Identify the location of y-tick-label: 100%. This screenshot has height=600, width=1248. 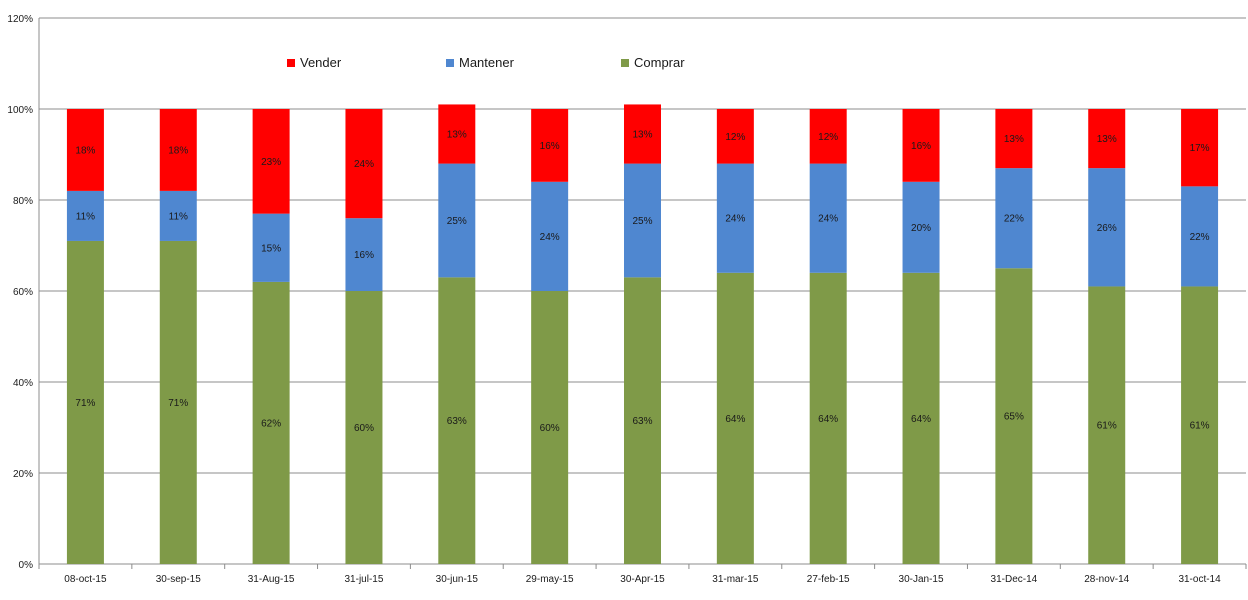
(20, 110).